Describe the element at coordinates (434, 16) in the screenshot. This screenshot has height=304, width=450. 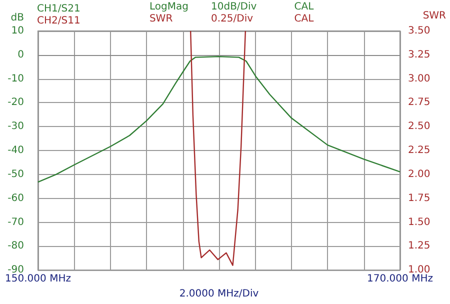
I see `y2-axis-title: SWR` at that location.